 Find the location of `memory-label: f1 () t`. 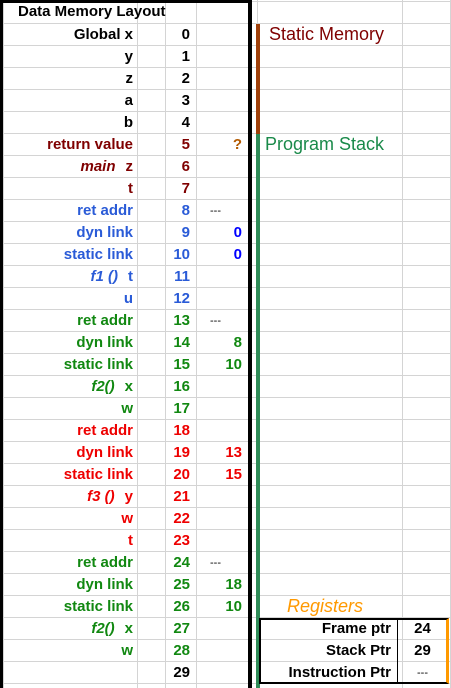

memory-label: f1 () t is located at coordinates (70, 277).